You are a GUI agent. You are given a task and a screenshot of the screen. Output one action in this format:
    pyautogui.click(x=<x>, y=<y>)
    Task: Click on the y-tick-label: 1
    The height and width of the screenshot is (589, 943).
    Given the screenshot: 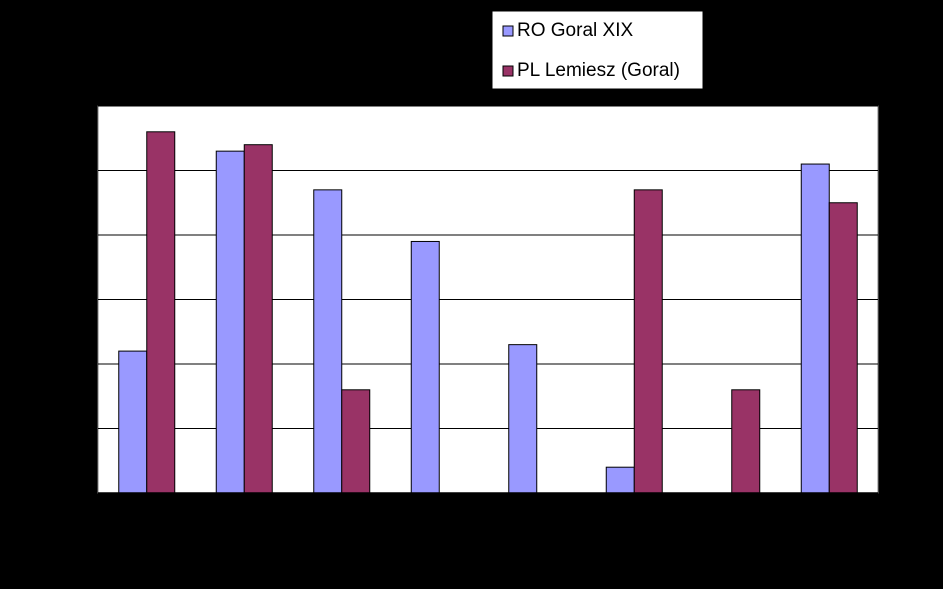 What is the action you would take?
    pyautogui.click(x=85, y=428)
    